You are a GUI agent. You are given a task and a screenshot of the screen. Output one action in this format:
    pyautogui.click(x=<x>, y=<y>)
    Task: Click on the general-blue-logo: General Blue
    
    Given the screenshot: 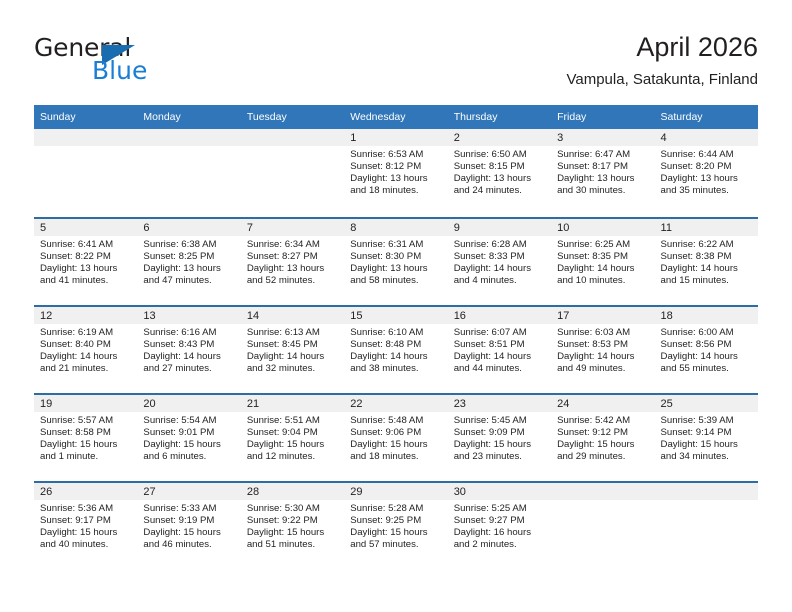 What is the action you would take?
    pyautogui.click(x=134, y=64)
    